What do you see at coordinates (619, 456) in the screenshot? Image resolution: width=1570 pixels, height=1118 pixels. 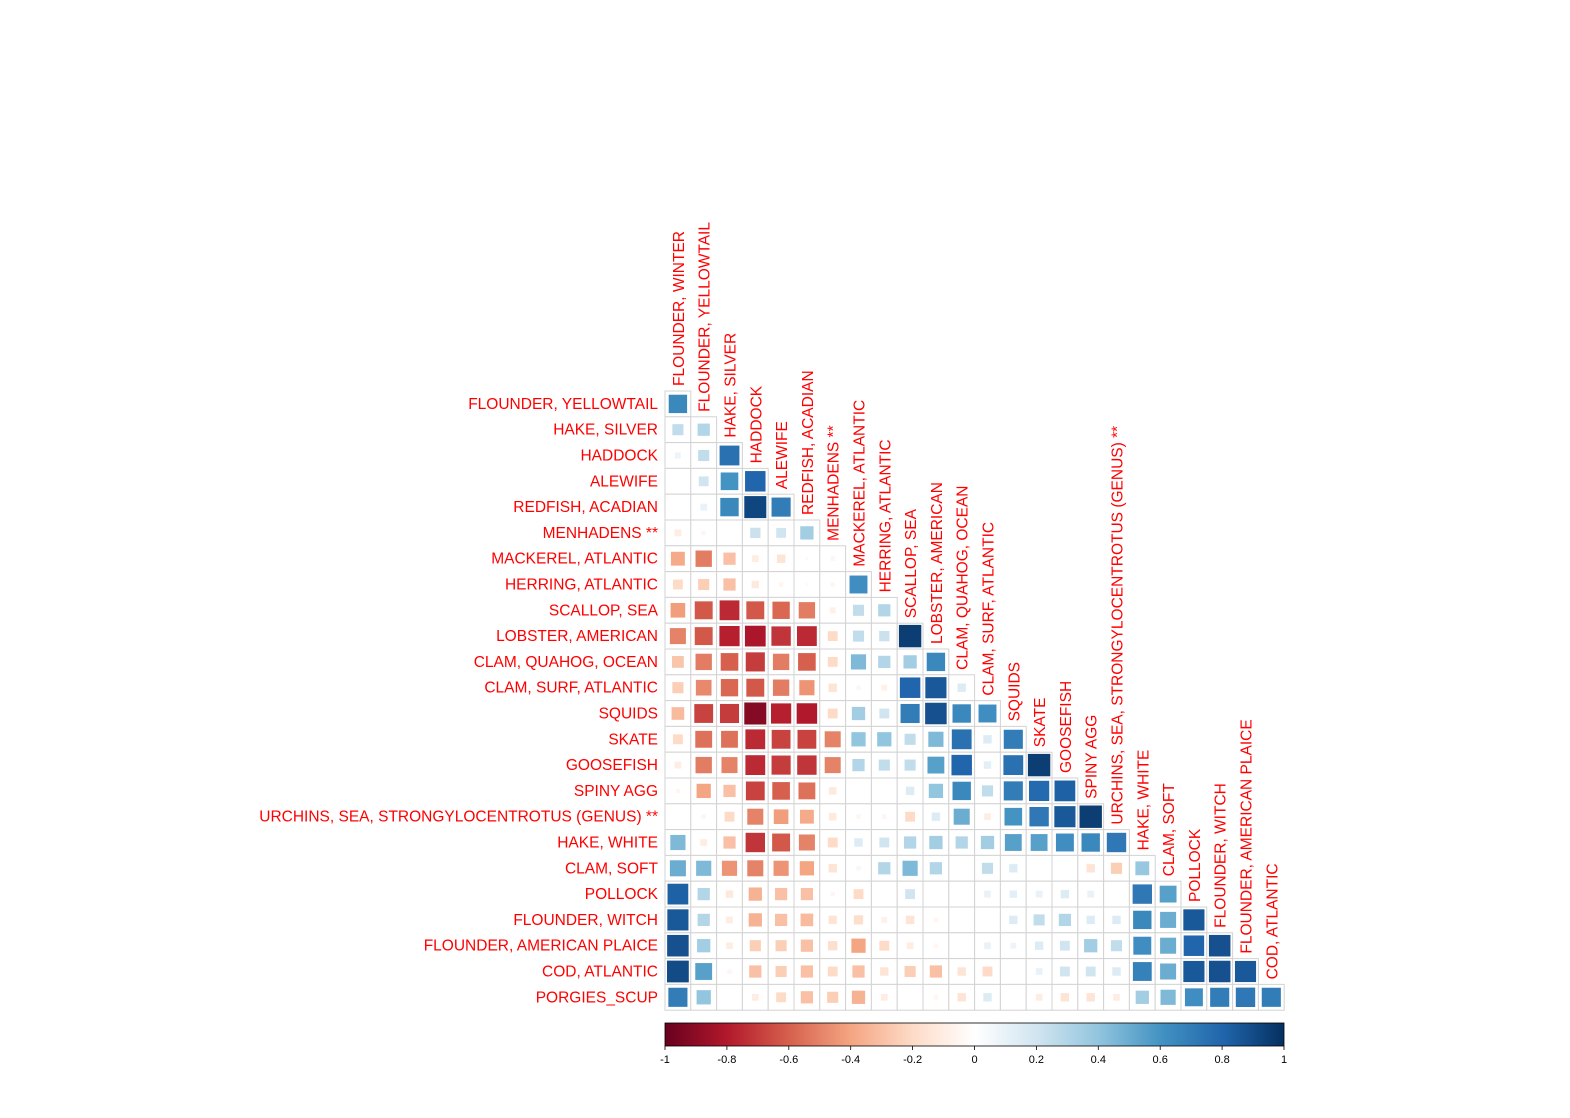 I see `row-label: HADDOCK` at bounding box center [619, 456].